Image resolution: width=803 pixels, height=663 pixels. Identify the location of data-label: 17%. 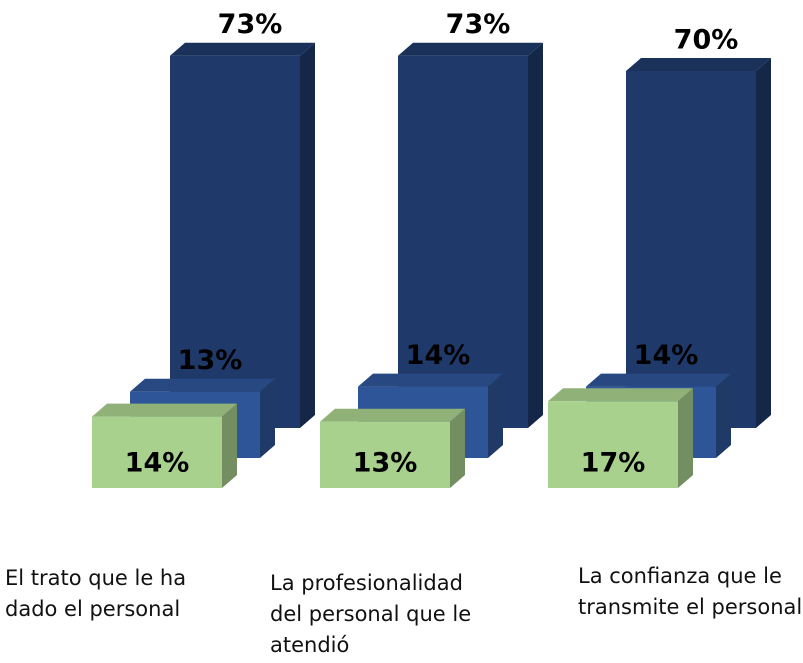
(613, 463).